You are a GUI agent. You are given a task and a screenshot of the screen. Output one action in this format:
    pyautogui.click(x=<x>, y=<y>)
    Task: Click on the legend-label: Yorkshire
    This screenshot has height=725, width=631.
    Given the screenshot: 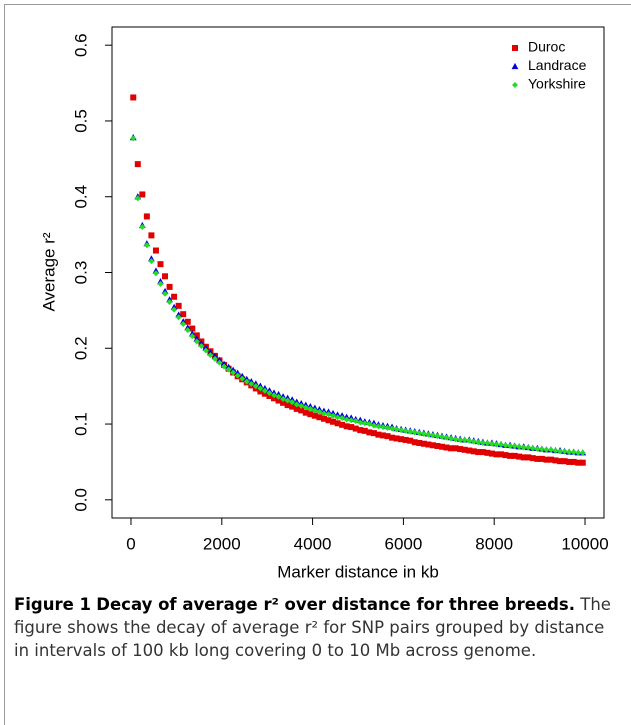 What is the action you would take?
    pyautogui.click(x=557, y=84)
    